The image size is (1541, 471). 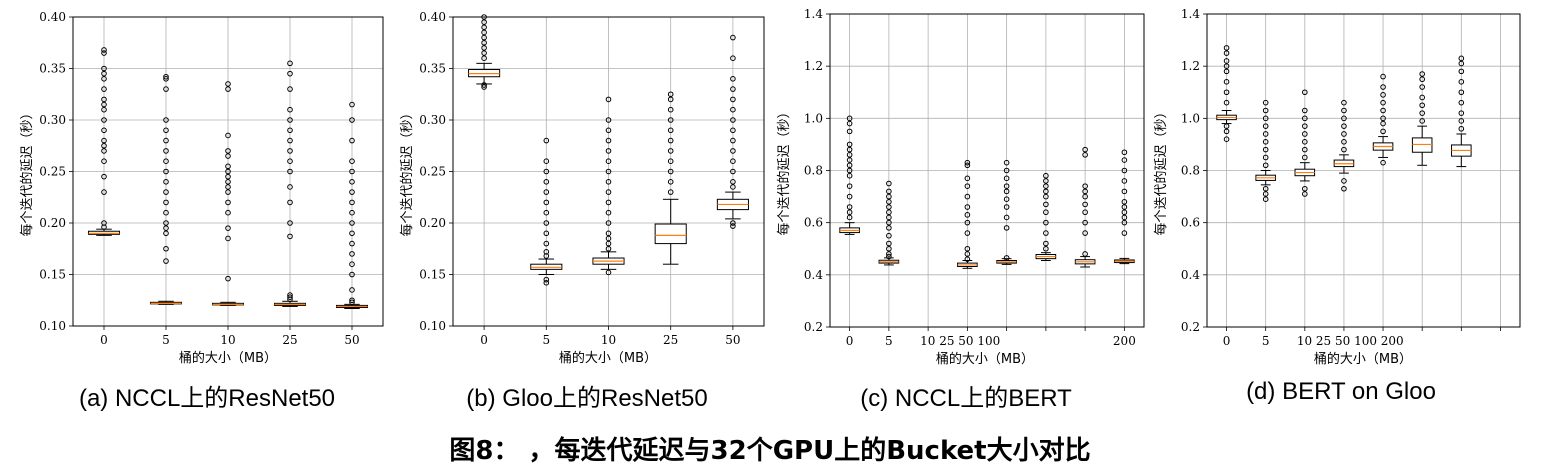 What do you see at coordinates (27, 171) in the screenshot?
I see `y-axis-label: 每个迭代的延迟（秒）` at bounding box center [27, 171].